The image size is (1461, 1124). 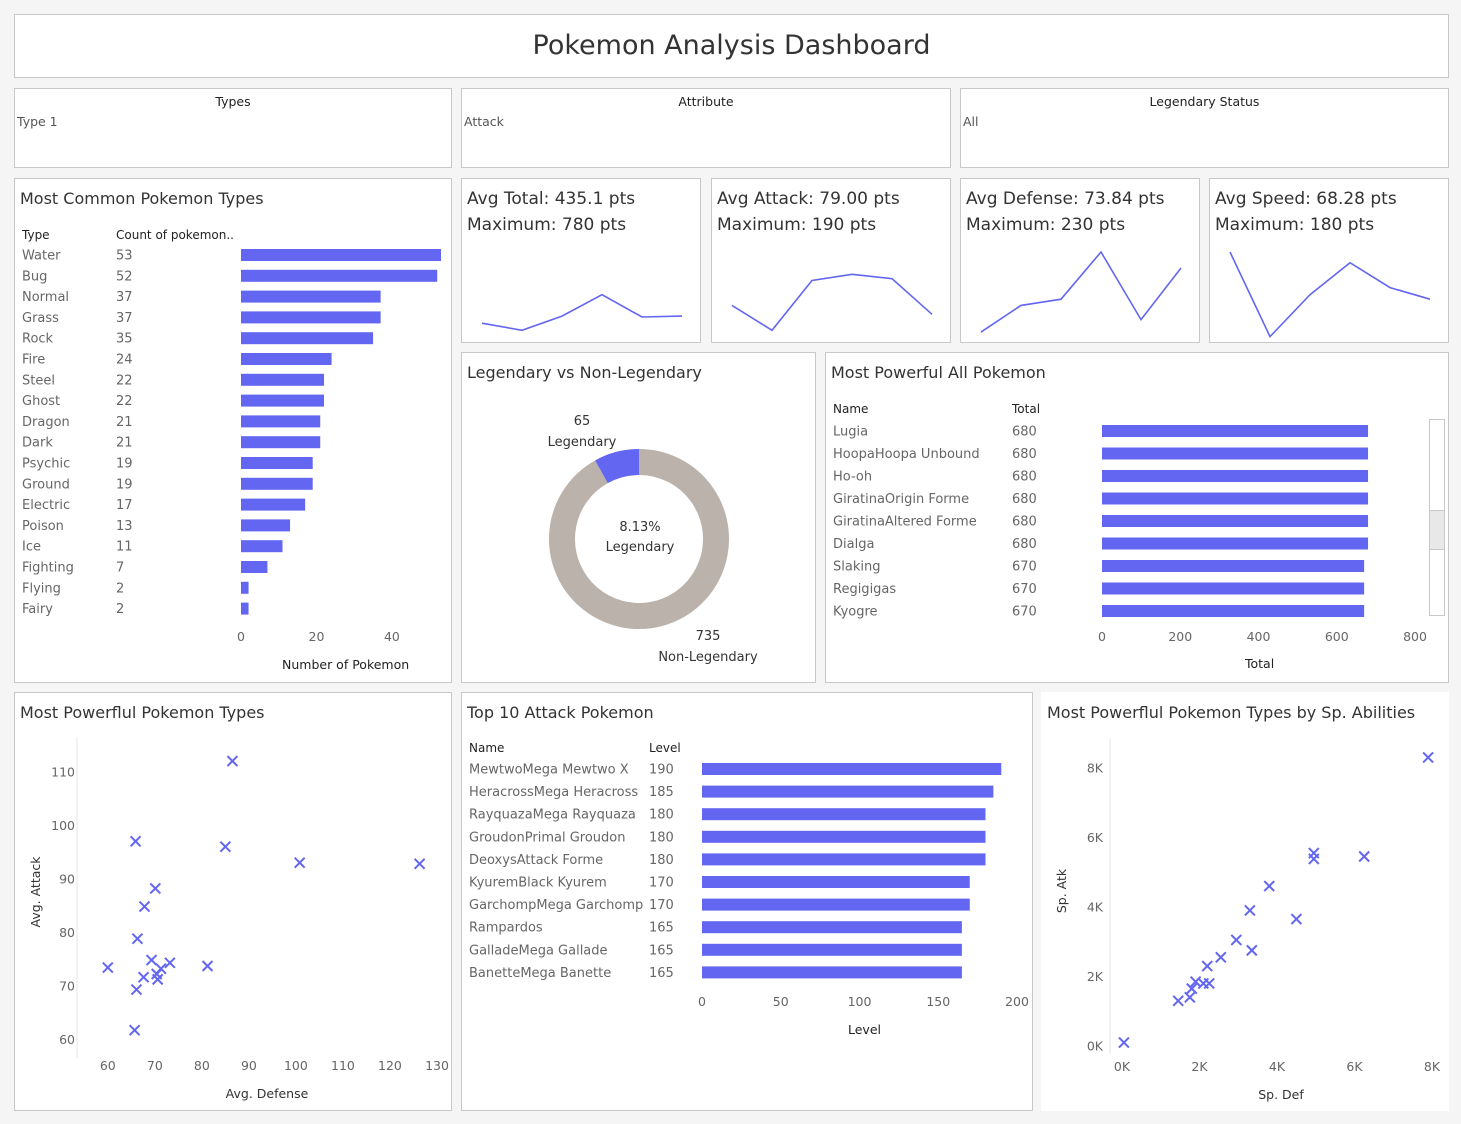 I want to click on powerful-all-name-label: GiratinaOrigin Forme, so click(x=901, y=499).